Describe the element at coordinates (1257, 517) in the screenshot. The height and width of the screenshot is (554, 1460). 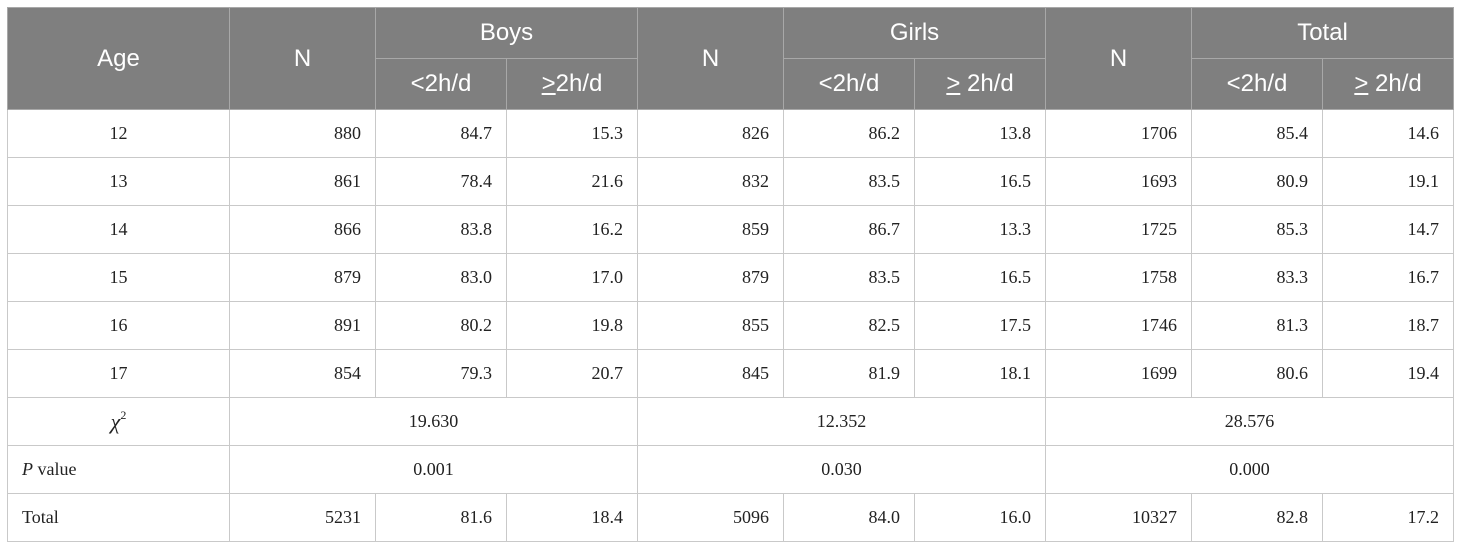
I see `totals-total-lt: 82.8` at that location.